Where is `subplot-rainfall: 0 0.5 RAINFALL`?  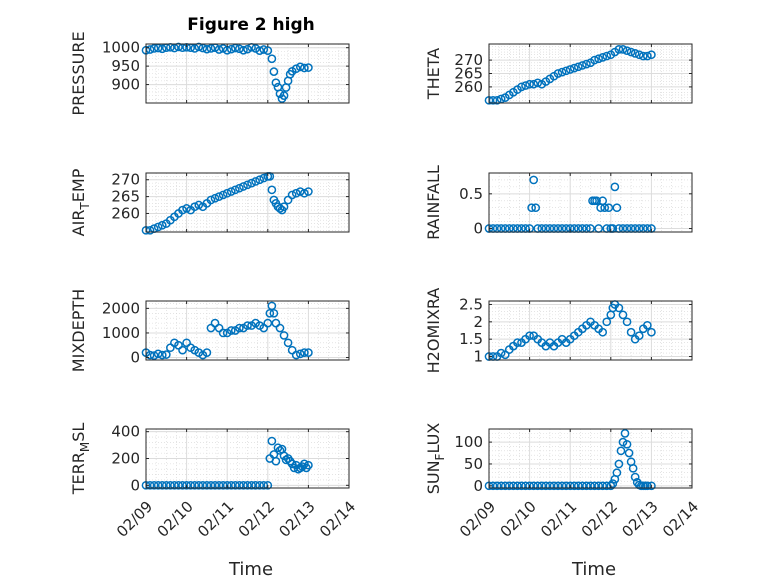
subplot-rainfall: 0 0.5 RAINFALL is located at coordinates (558, 202).